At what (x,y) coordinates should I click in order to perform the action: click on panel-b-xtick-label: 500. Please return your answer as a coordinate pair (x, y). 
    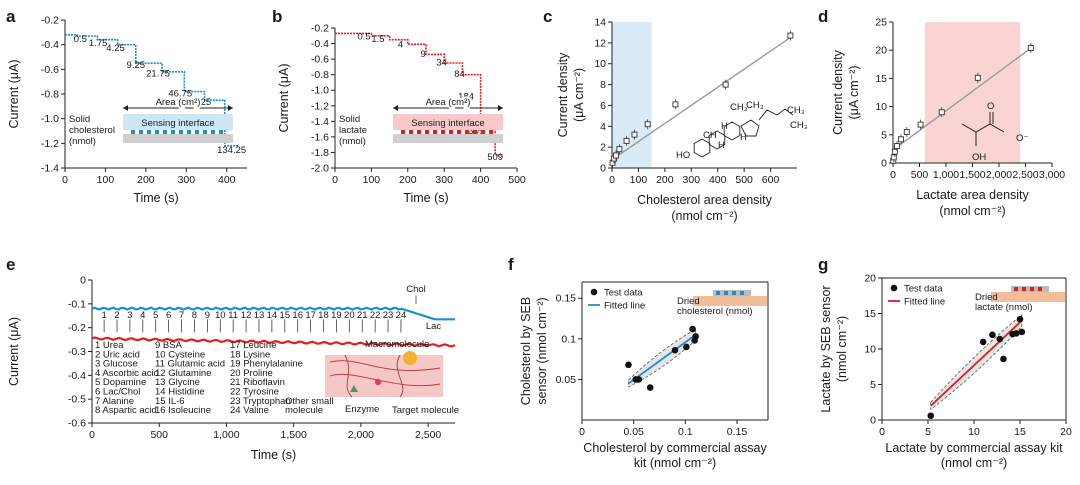
    Looking at the image, I should click on (517, 180).